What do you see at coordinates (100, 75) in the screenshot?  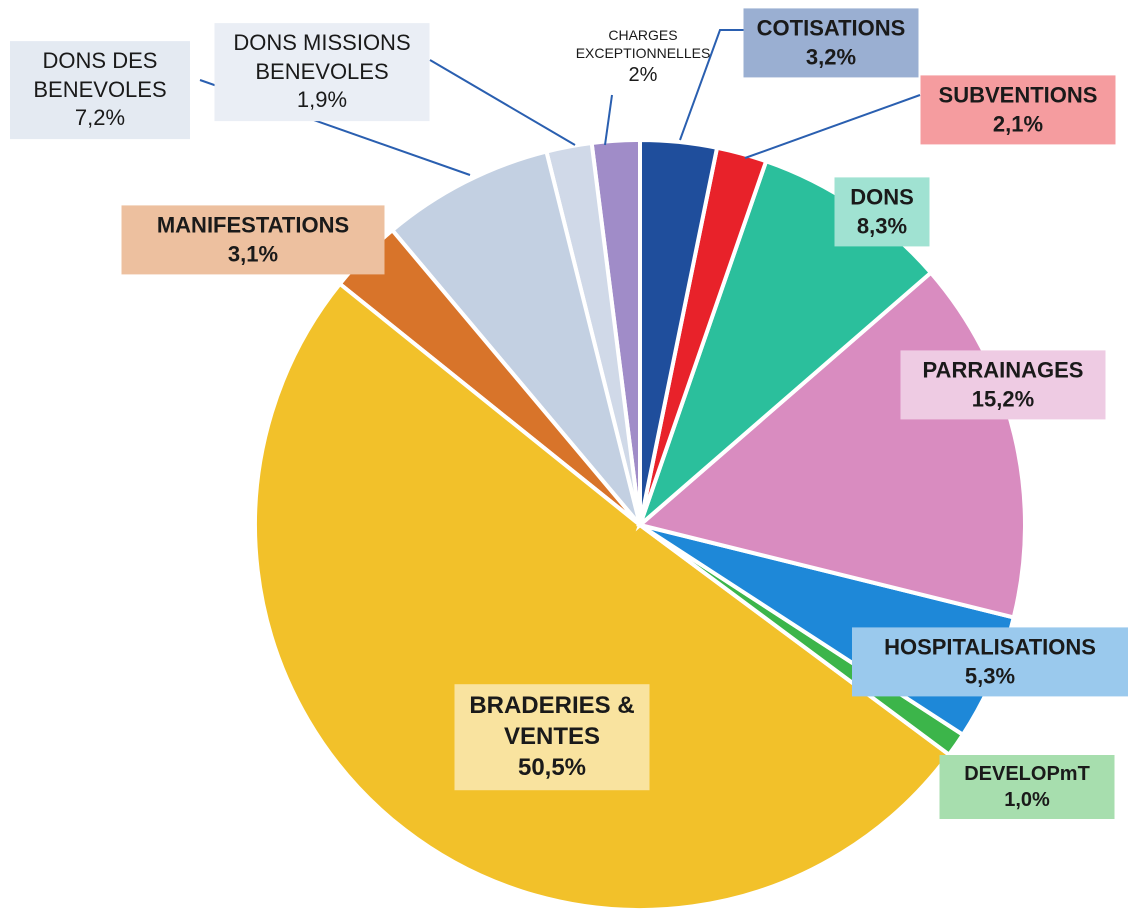 I see `category-label: DONS DES BENEVOLES` at bounding box center [100, 75].